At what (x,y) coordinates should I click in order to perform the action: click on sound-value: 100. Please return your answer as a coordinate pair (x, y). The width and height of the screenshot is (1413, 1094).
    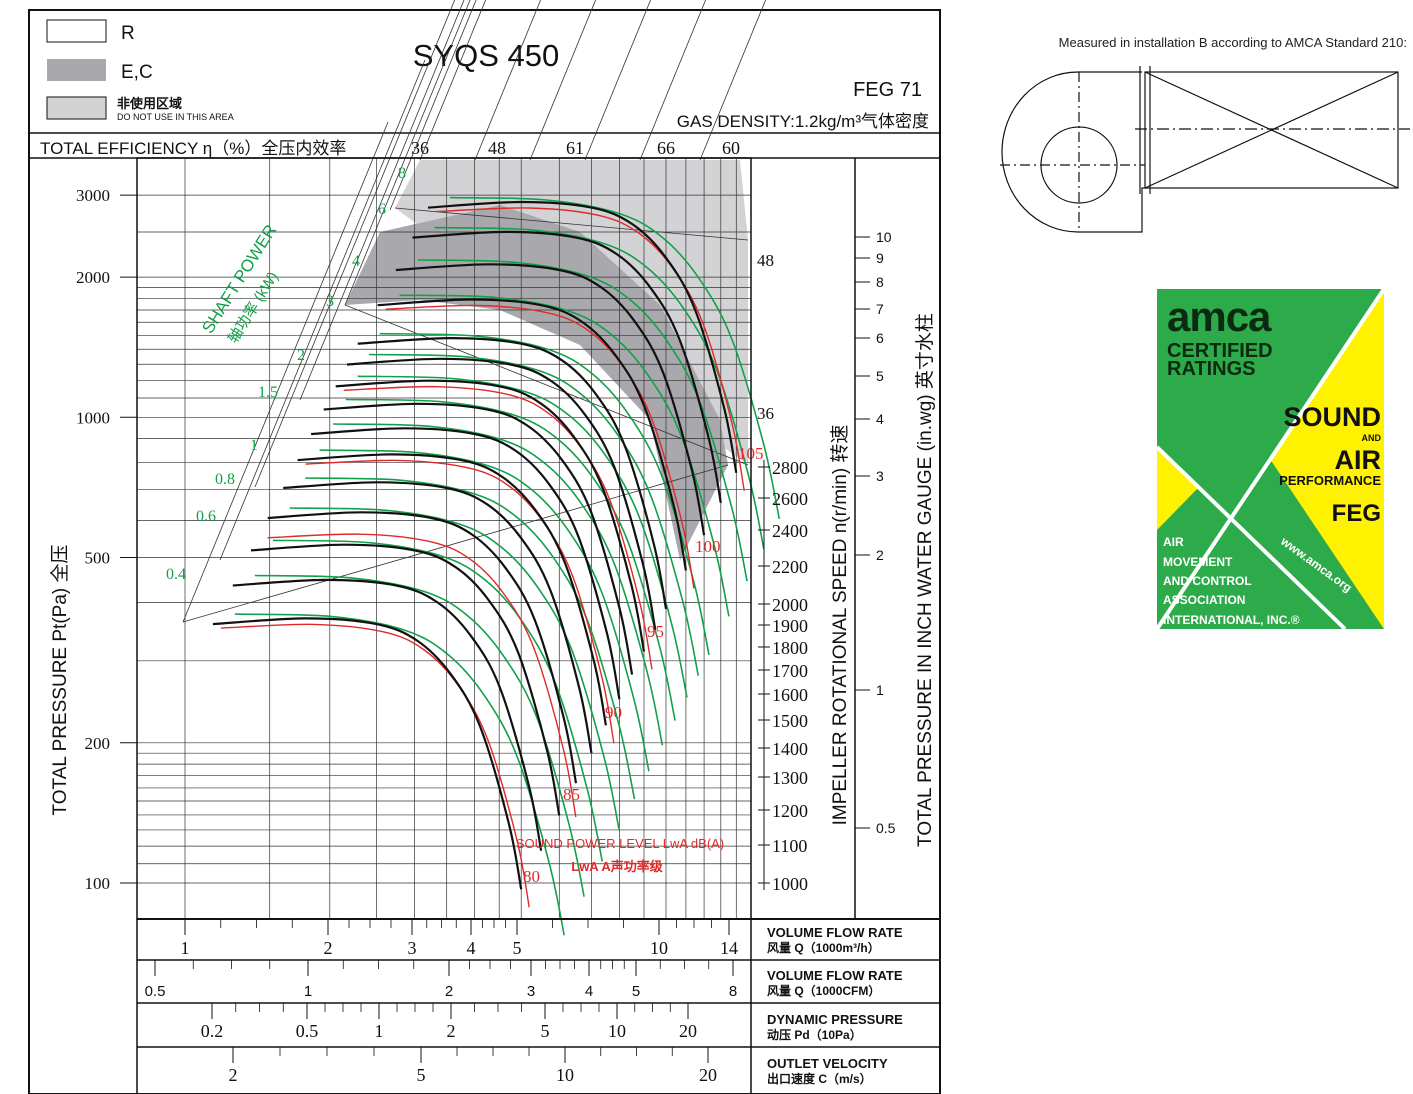
    Looking at the image, I should click on (708, 546).